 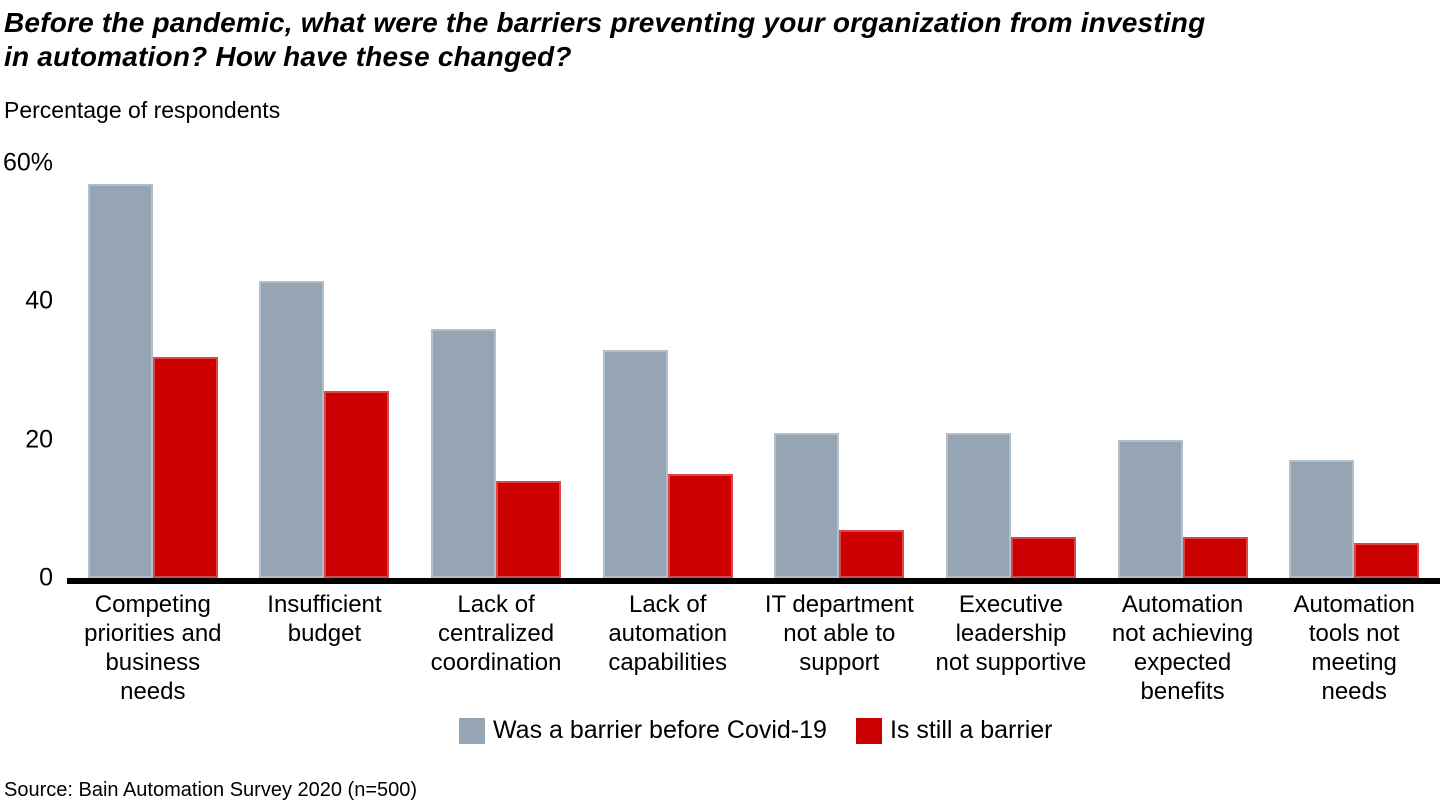 I want to click on y-tick-label: 0, so click(x=46, y=577).